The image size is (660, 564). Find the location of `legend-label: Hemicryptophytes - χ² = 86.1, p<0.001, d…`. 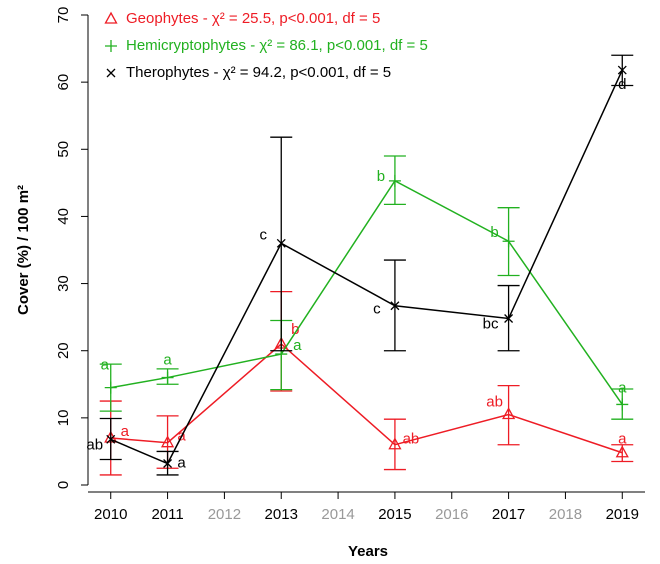

legend-label: Hemicryptophytes - χ² = 86.1, p<0.001, d… is located at coordinates (277, 45).